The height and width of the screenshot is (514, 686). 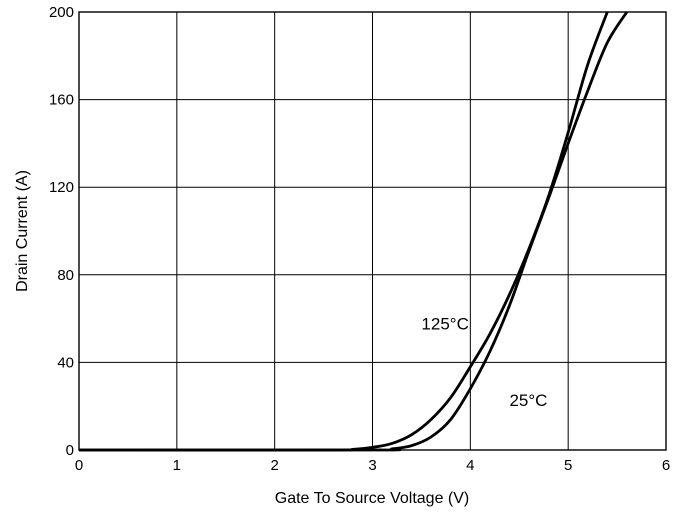 I want to click on y-tick-label: 200, so click(x=61, y=12).